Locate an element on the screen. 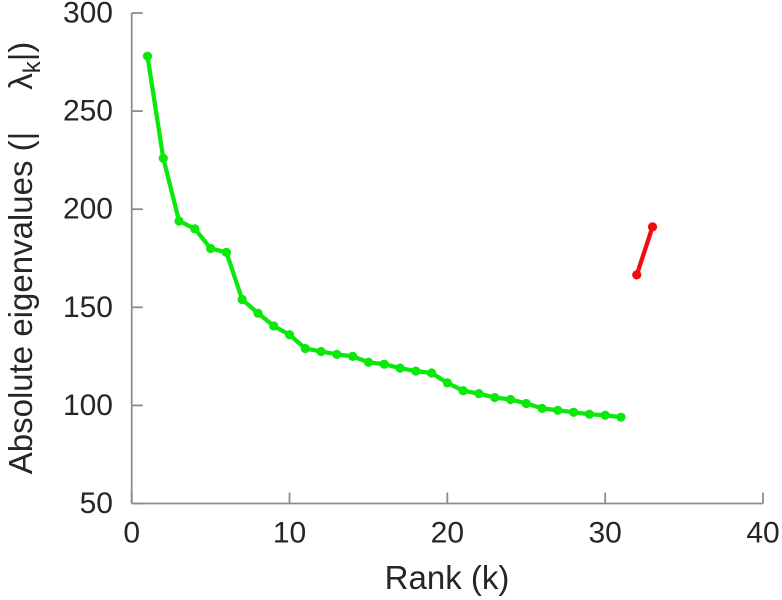  x-axis-label: Rank (k) is located at coordinates (447, 577).